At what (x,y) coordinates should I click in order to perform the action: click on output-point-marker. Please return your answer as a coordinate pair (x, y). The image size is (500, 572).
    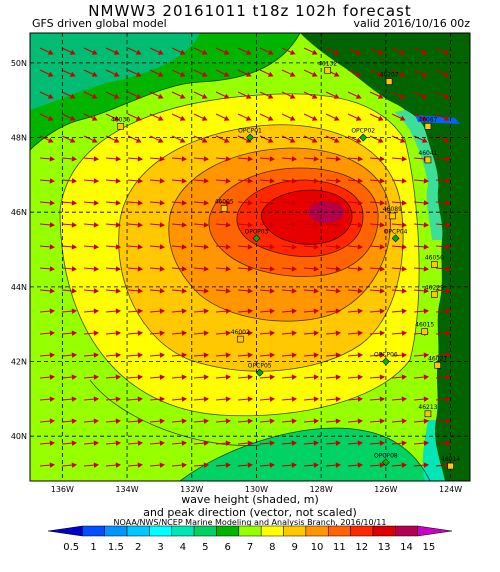
    Looking at the image, I should click on (385, 361).